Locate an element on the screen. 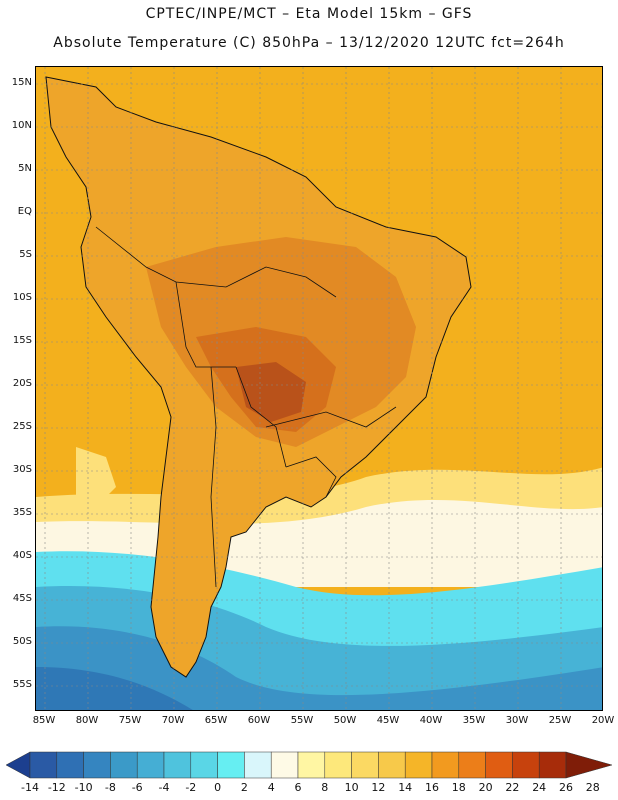 Image resolution: width=618 pixels, height=800 pixels. colorbar-label: -10 is located at coordinates (83, 787).